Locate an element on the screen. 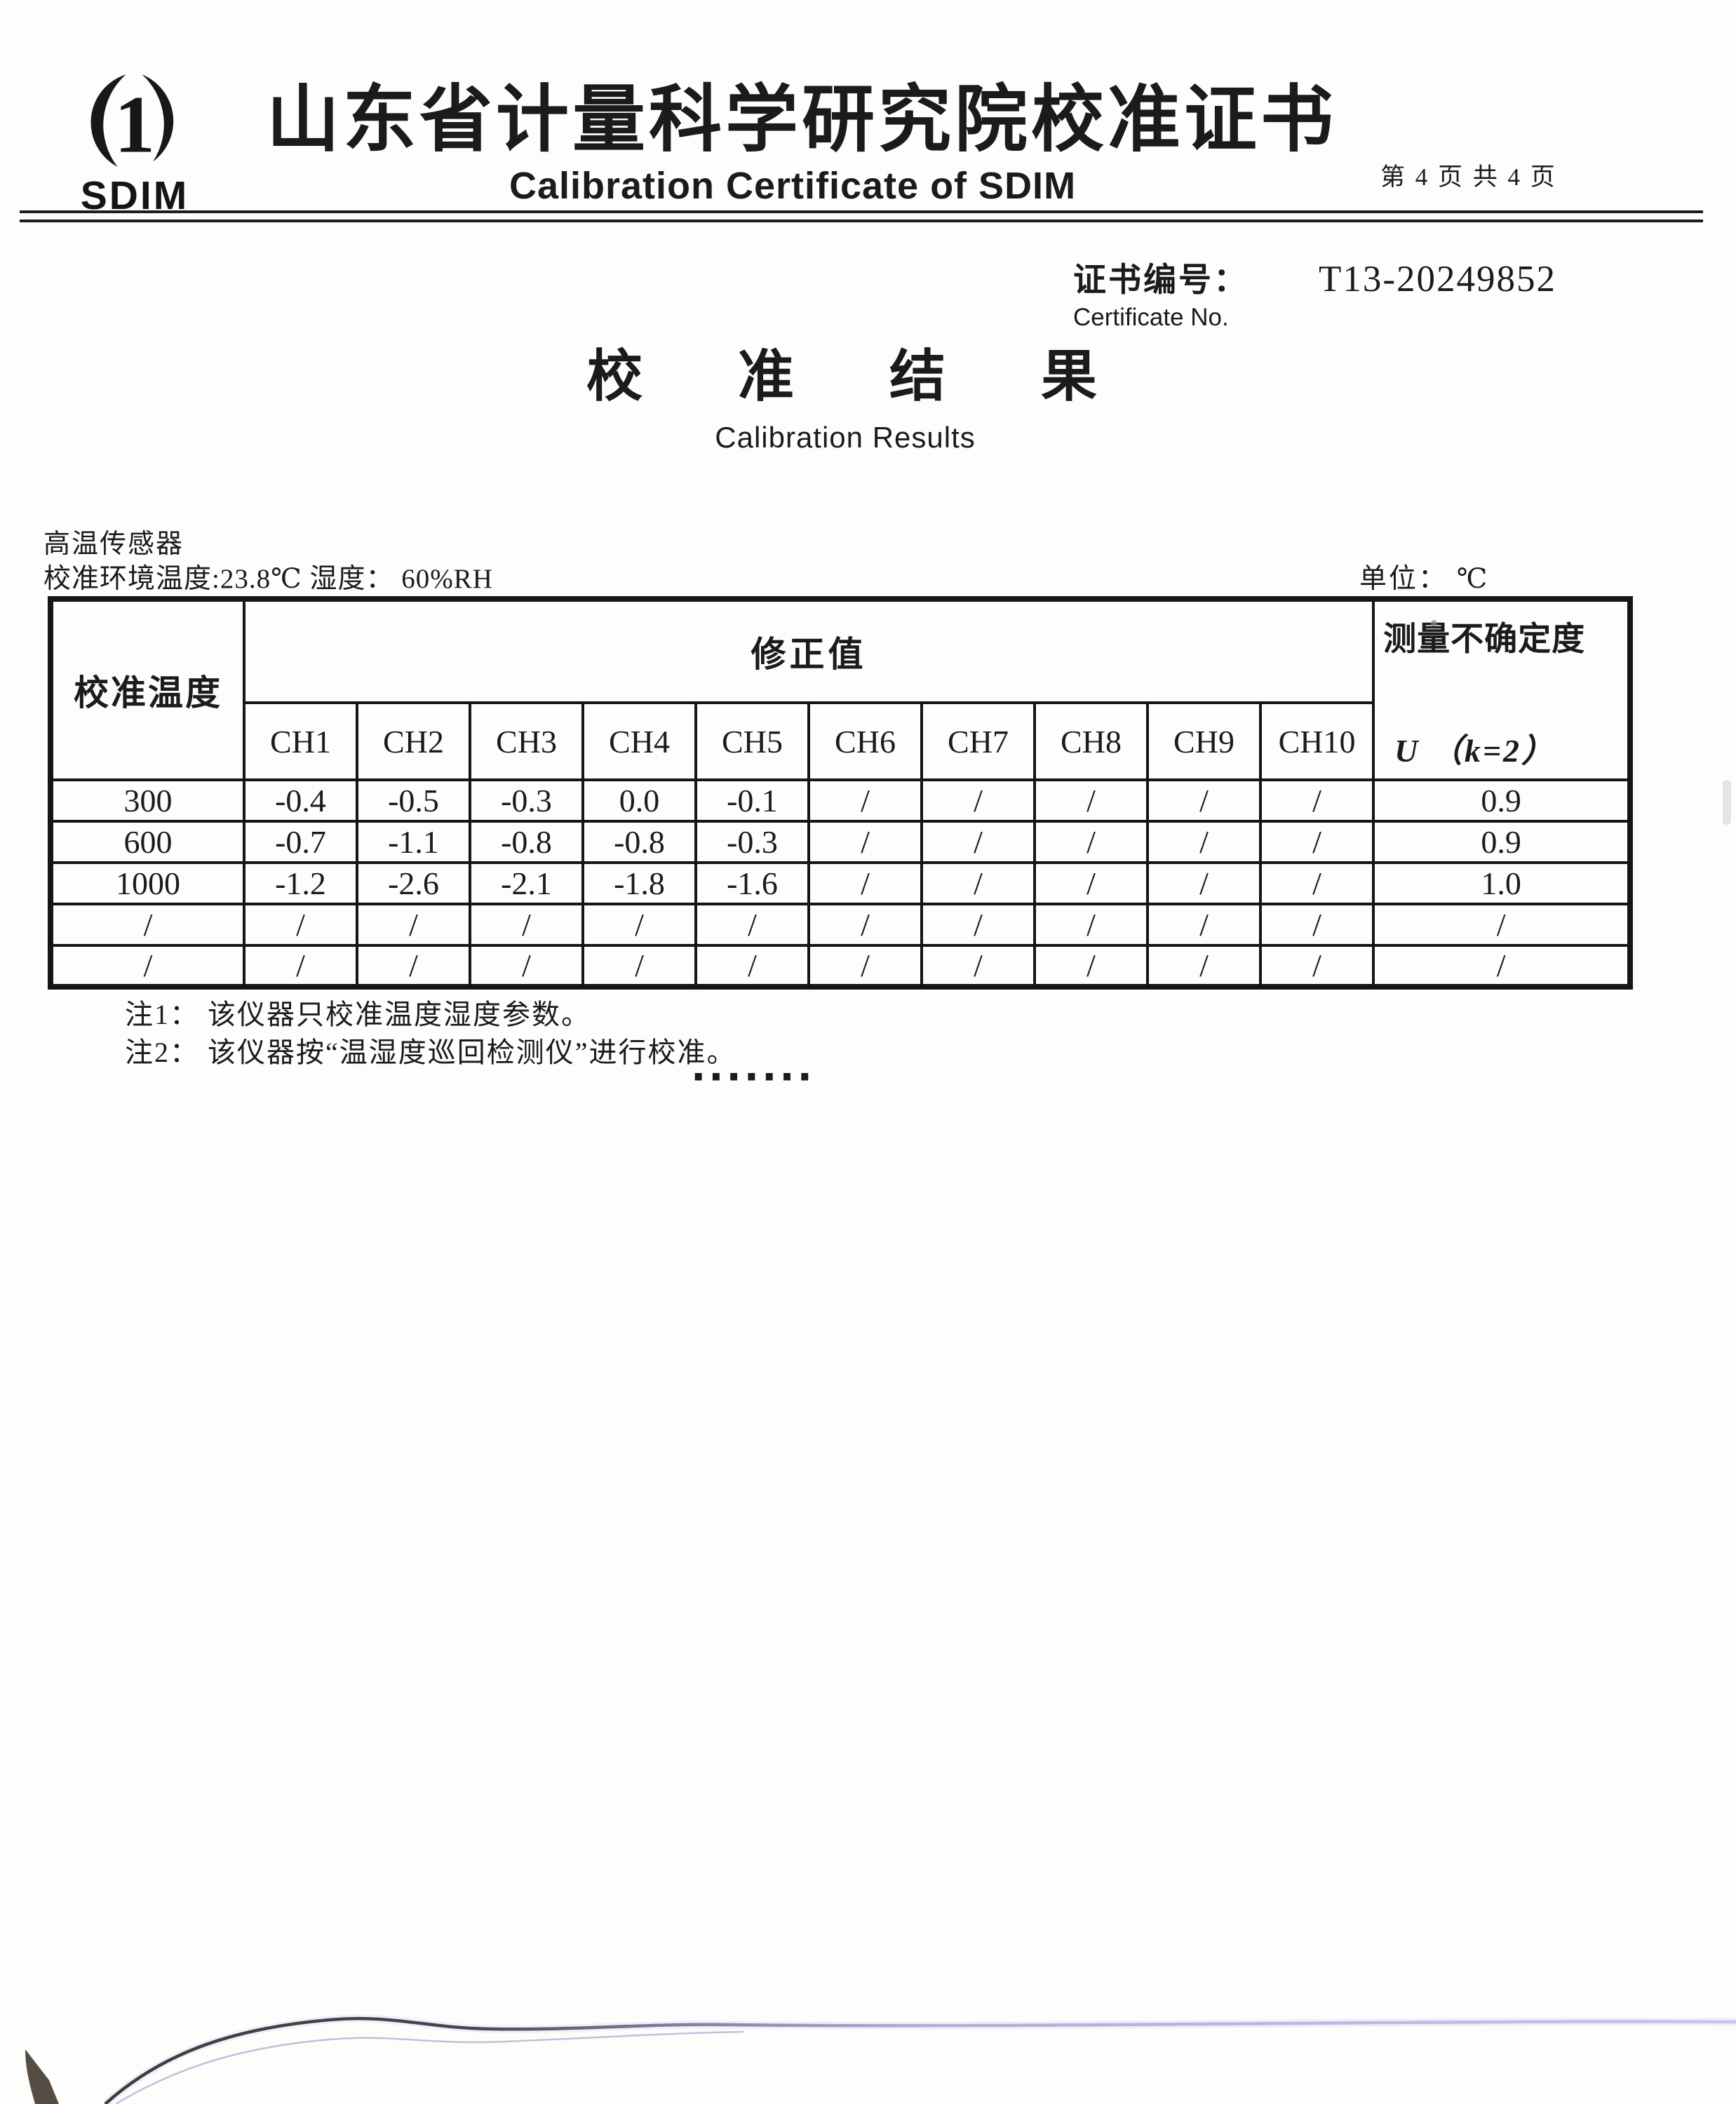 The width and height of the screenshot is (1736, 2104). page-edge-line is located at coordinates (920, 2060).